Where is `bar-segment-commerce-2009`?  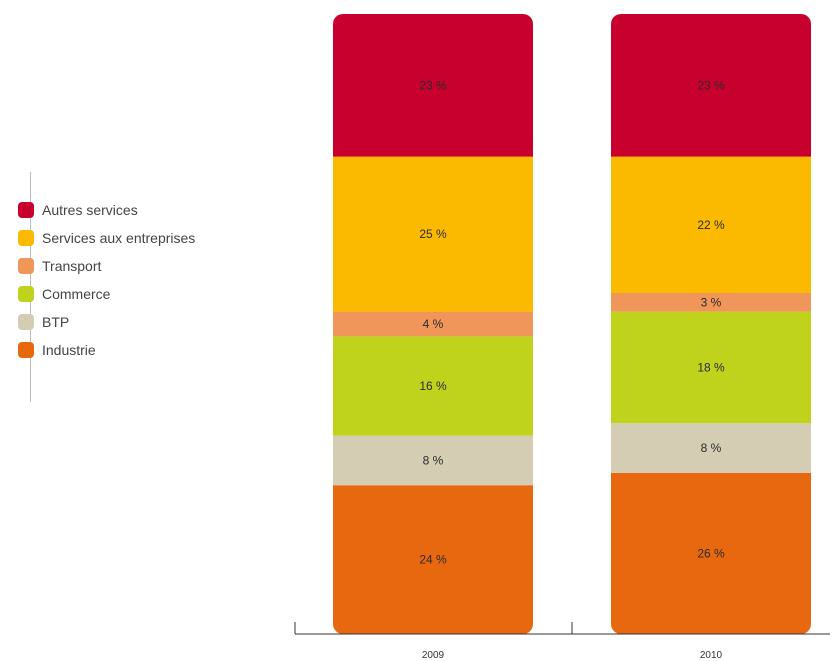 bar-segment-commerce-2009 is located at coordinates (433, 386).